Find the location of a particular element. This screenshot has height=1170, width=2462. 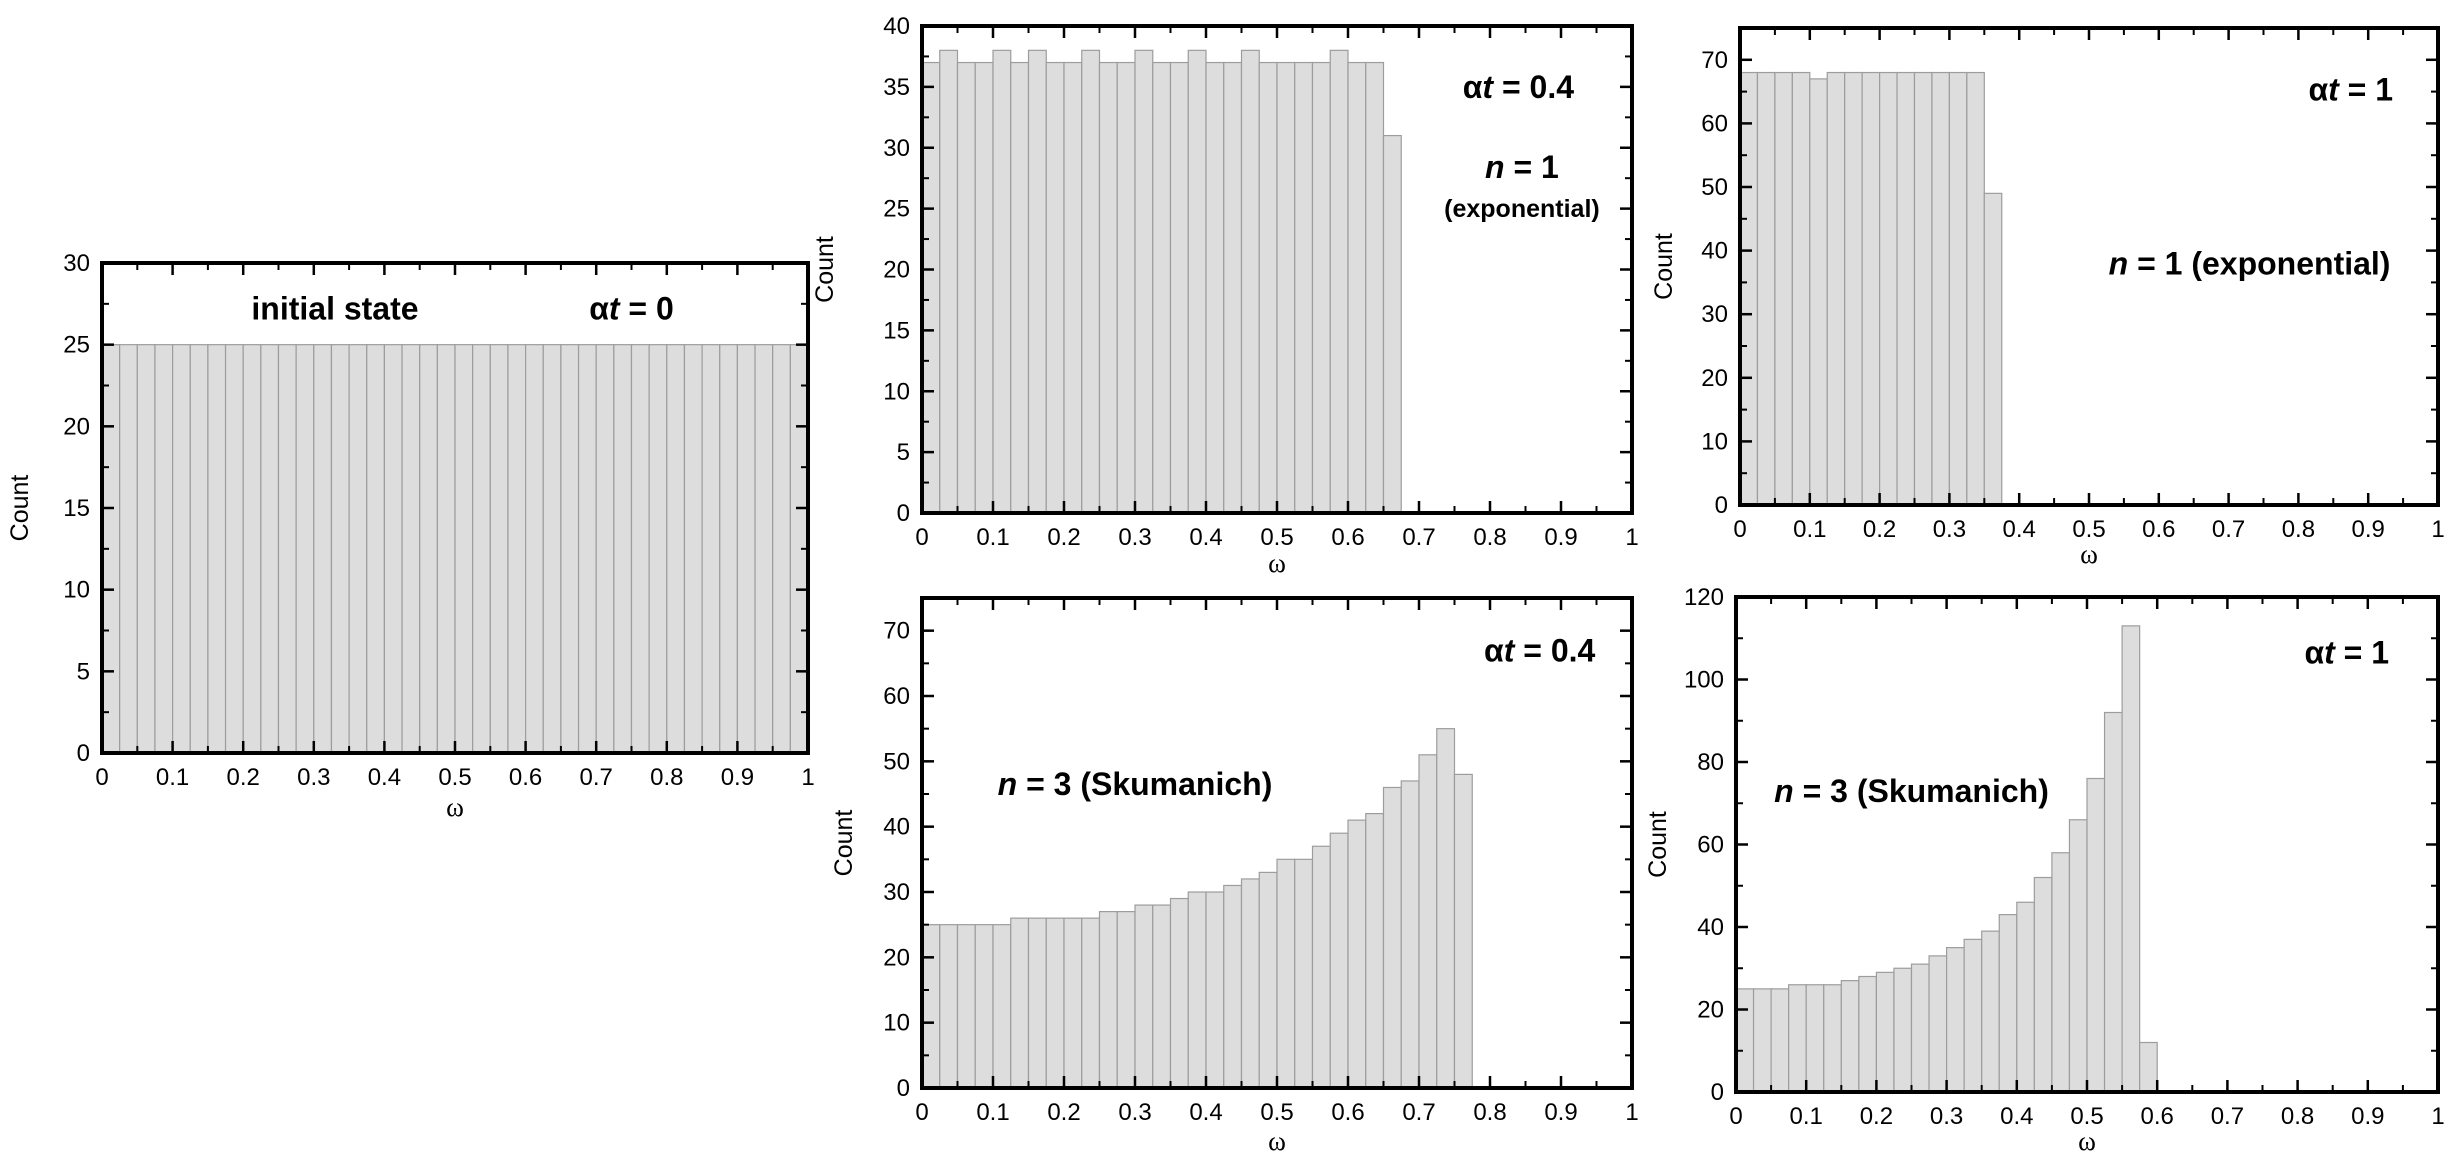

y-tick-label: 5 is located at coordinates (903, 452).